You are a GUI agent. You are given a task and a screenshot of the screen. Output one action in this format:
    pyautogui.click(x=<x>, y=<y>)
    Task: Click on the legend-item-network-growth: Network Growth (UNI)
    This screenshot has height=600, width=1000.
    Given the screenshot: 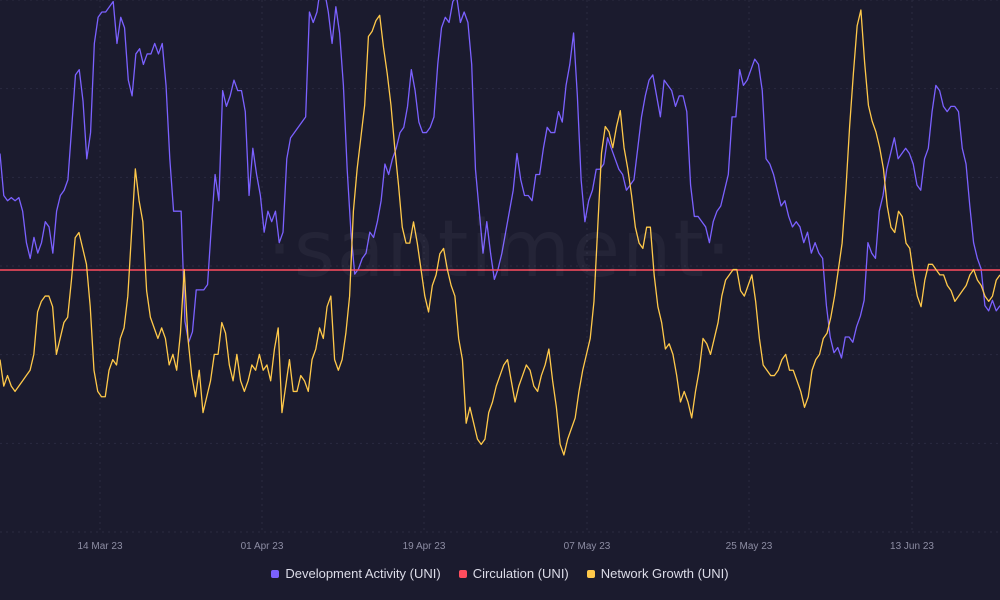 What is the action you would take?
    pyautogui.click(x=657, y=573)
    